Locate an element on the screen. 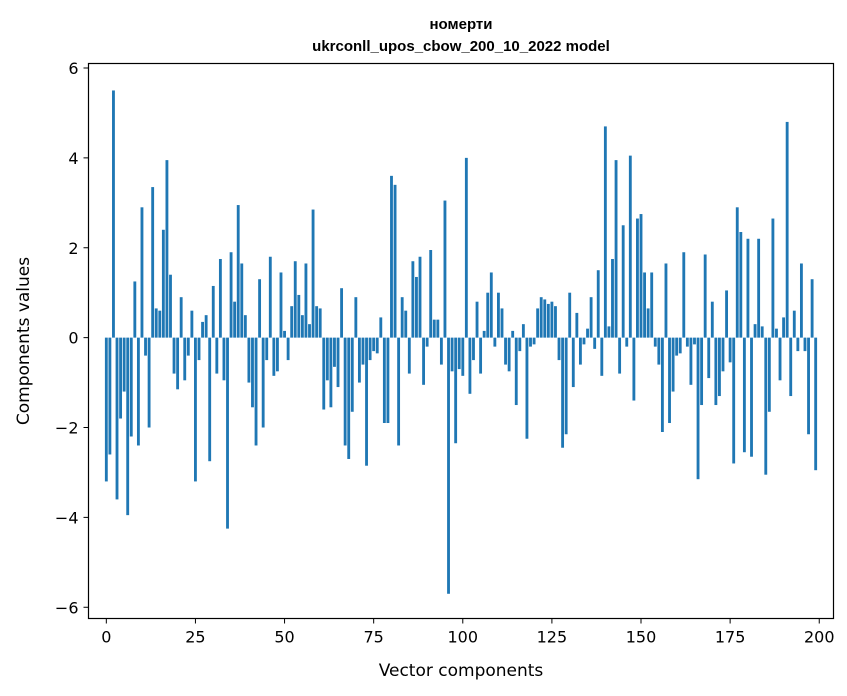  x-tick-label: 125 is located at coordinates (552, 637).